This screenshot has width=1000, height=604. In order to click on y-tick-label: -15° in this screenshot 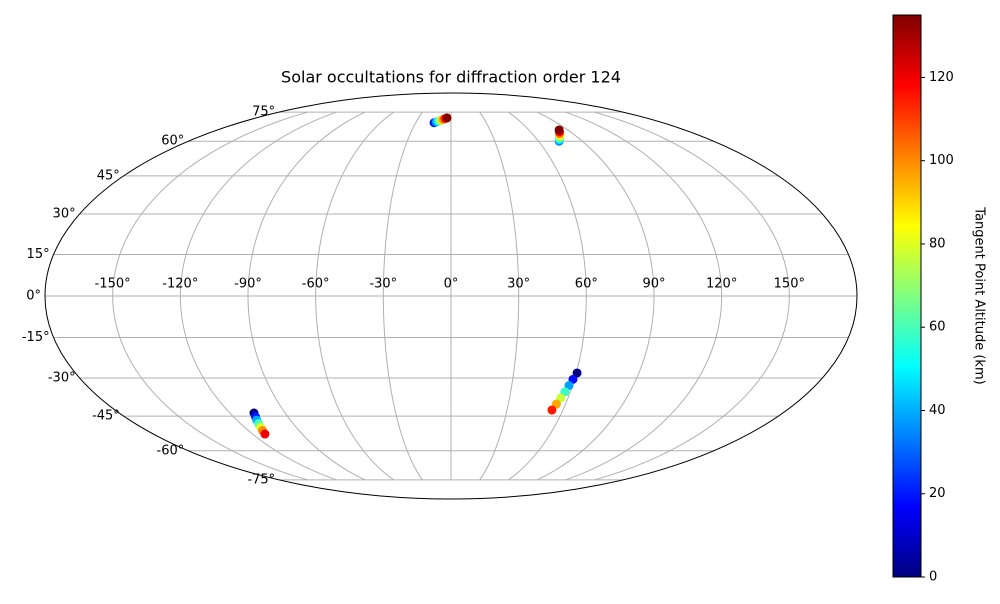, I will do `click(36, 337)`.